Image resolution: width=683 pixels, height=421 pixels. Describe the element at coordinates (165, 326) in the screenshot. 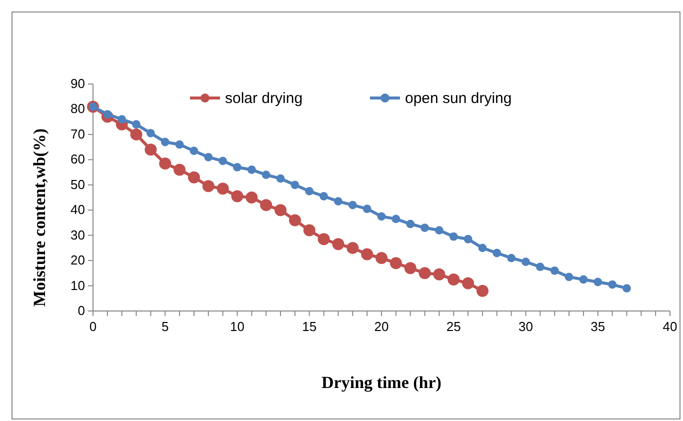

I see `x-tick-label: 5` at that location.